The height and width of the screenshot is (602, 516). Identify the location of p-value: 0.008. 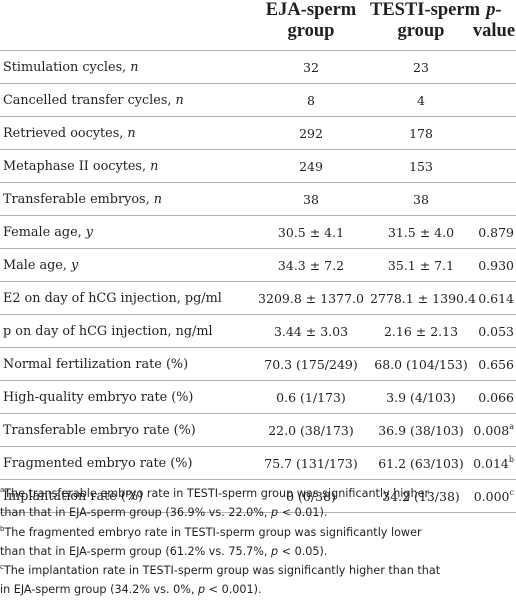
(491, 430).